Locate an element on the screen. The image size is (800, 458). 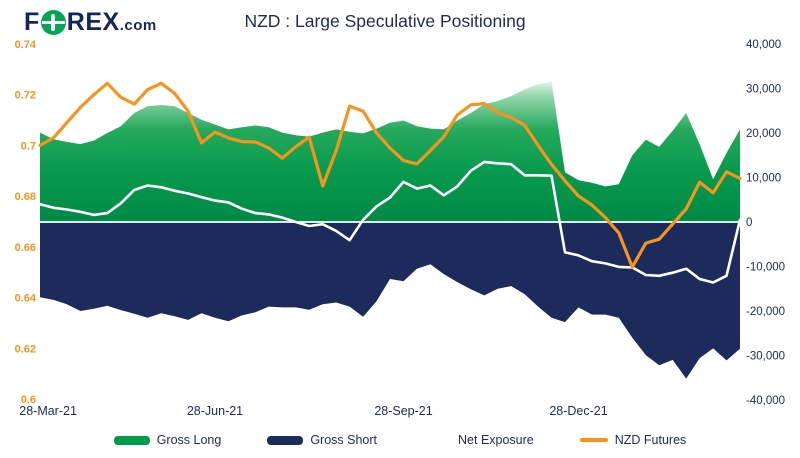
gross-long-swatch-icon is located at coordinates (131, 440).